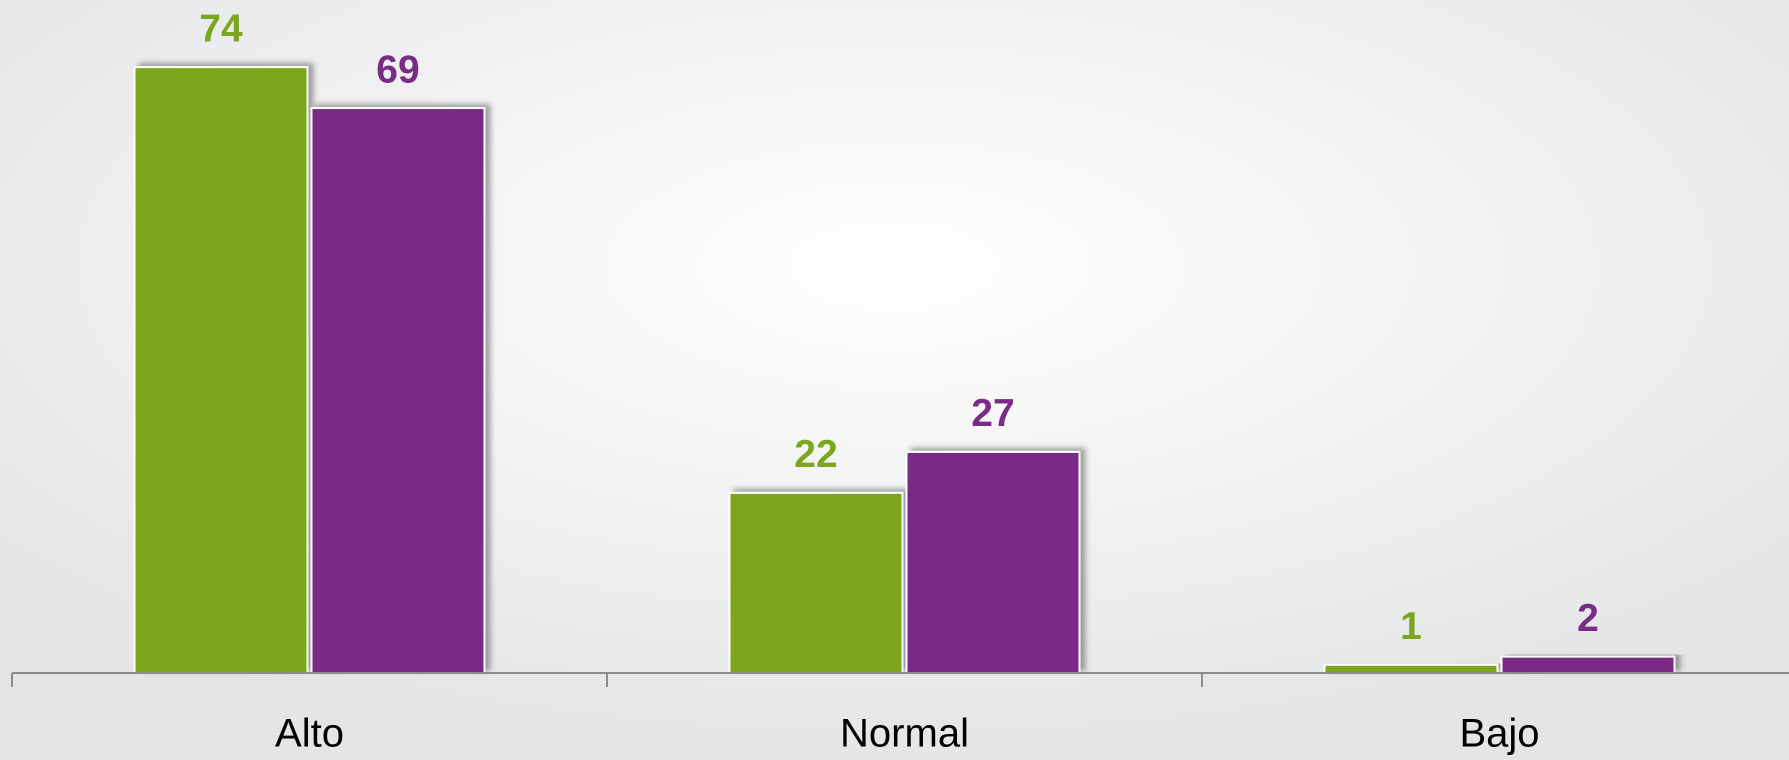 This screenshot has width=1789, height=760. Describe the element at coordinates (1411, 626) in the screenshot. I see `value-label: 1` at that location.